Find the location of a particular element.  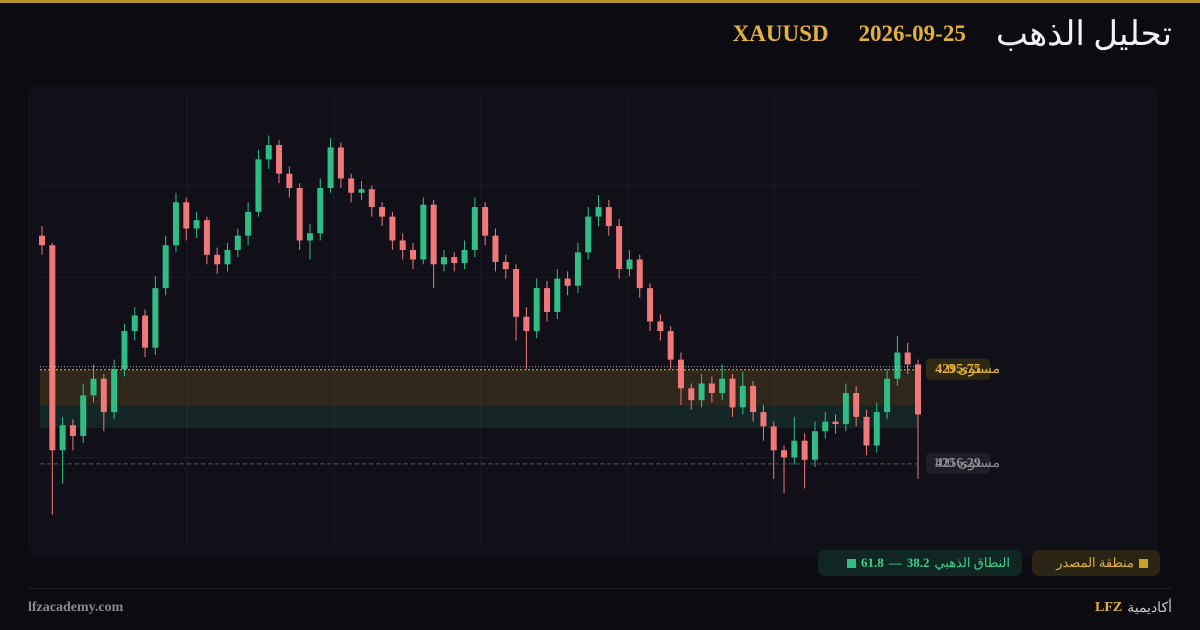

level-name: مستوى 0 is located at coordinates (973, 369).